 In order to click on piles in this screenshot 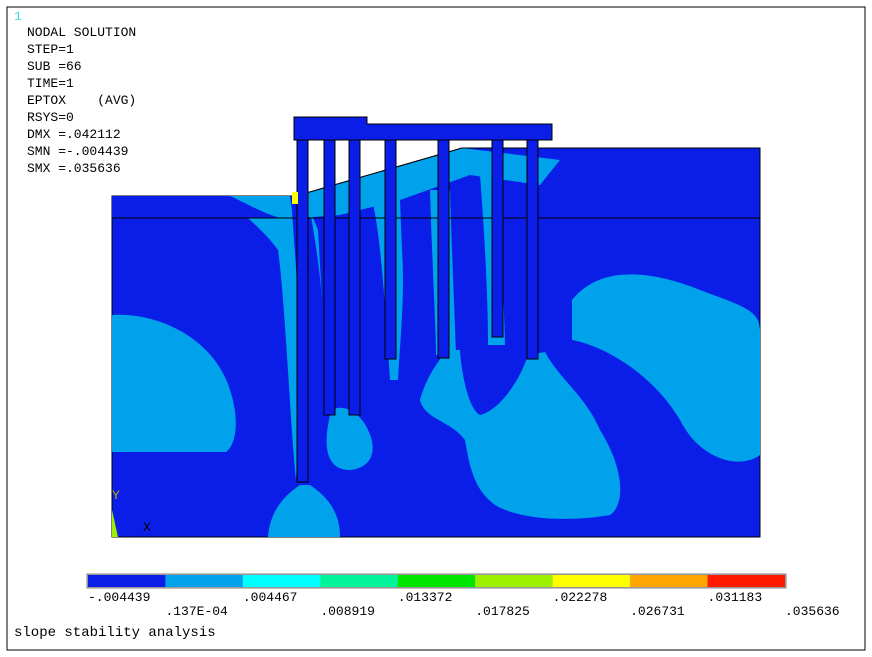, I will do `click(417, 311)`.